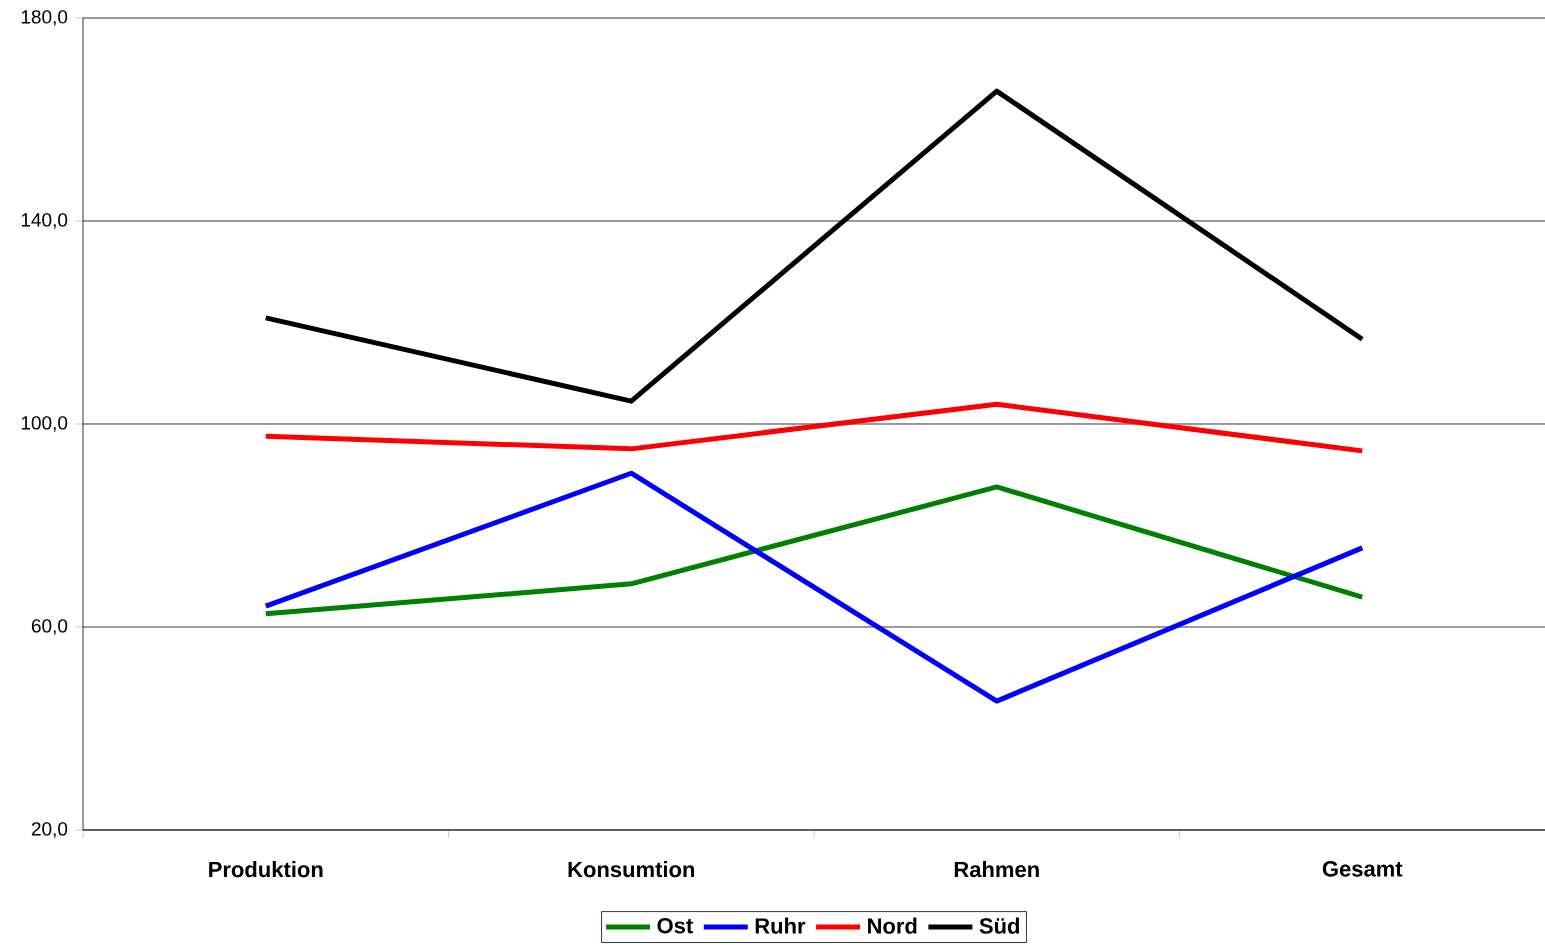 This screenshot has width=1545, height=948. Describe the element at coordinates (675, 925) in the screenshot. I see `legend-label: Ost` at that location.